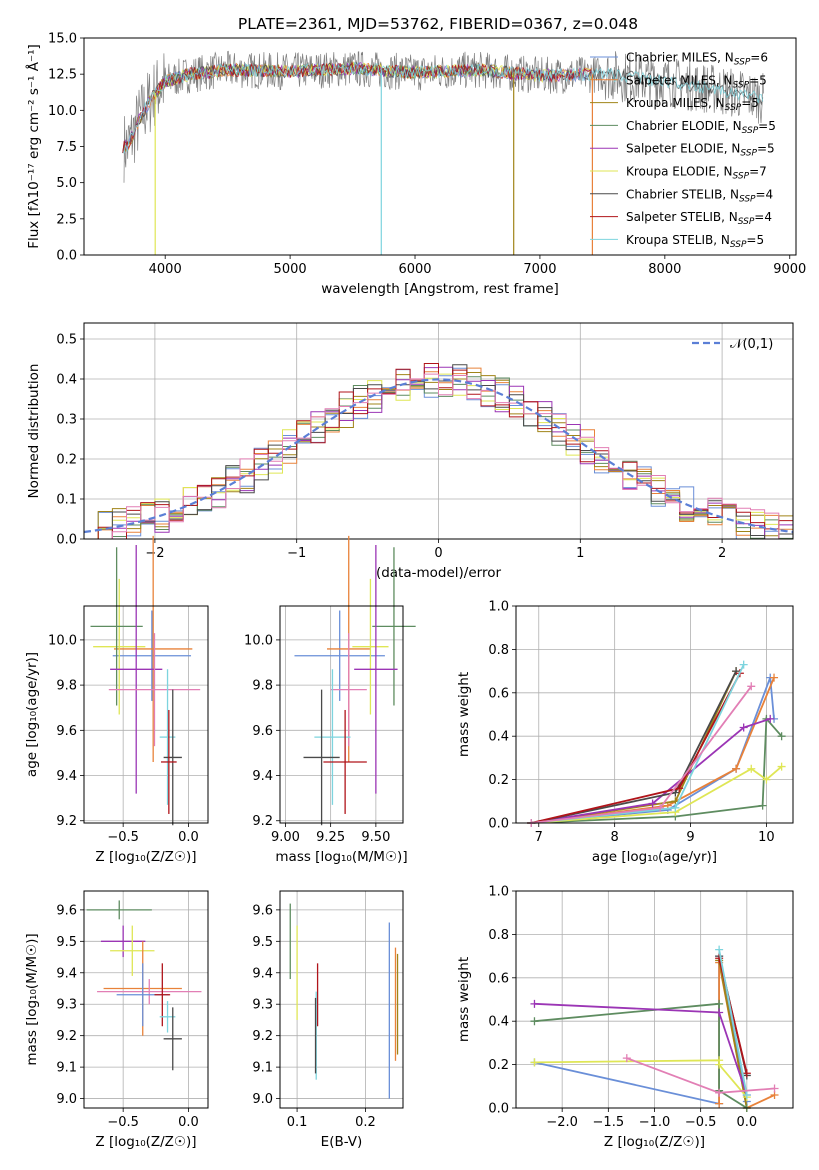  I want to click on x-tick-label: −1, so click(296, 553).